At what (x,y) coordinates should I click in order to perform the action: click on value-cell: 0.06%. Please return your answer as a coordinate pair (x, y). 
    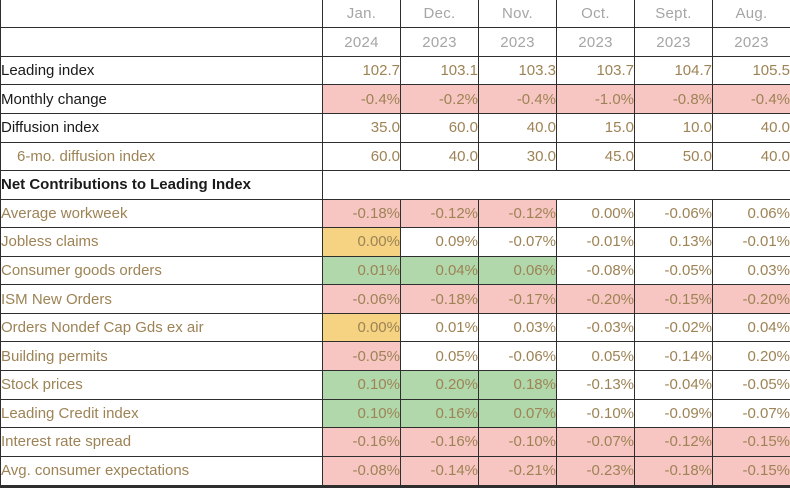
    Looking at the image, I should click on (517, 270).